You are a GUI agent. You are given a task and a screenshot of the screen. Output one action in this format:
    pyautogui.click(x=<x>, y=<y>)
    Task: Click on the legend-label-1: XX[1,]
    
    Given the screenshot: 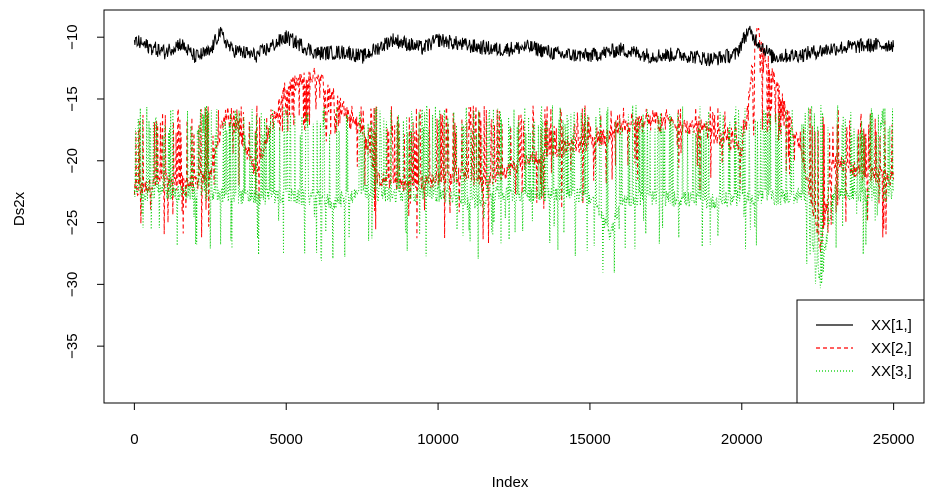 What is the action you would take?
    pyautogui.click(x=891, y=325)
    